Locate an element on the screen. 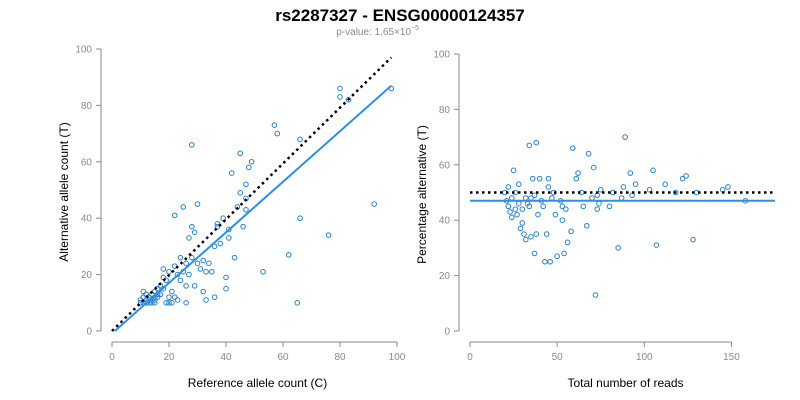 Image resolution: width=800 pixels, height=400 pixels. subtitle-prefix: p-value: 1.65×10 is located at coordinates (373, 32).